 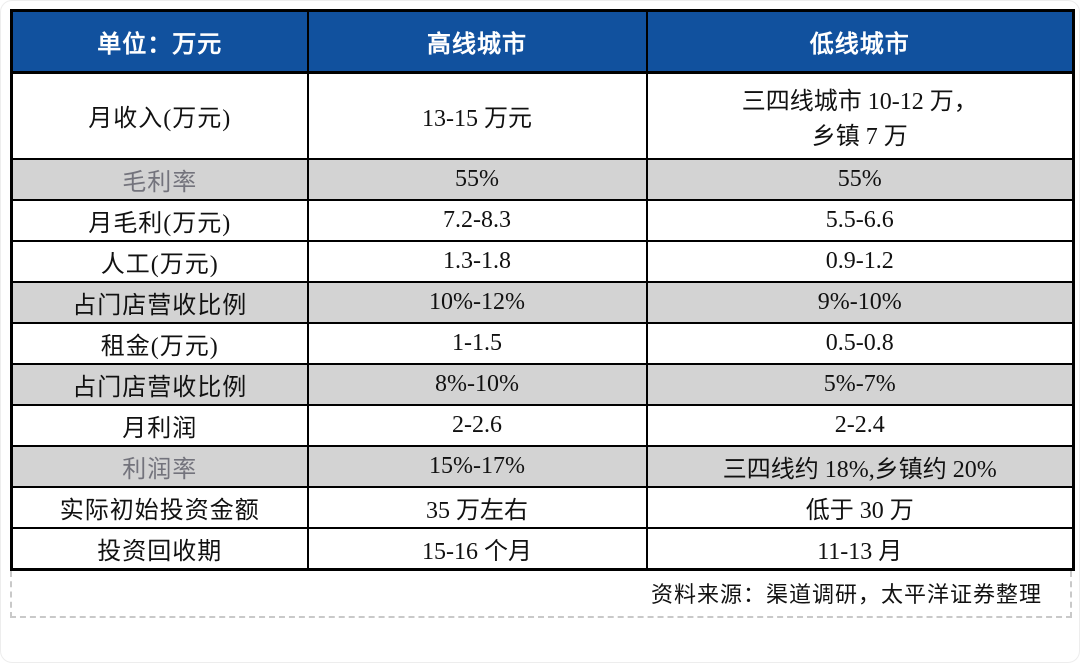 I want to click on row-value-high-tier: 1-1.5, so click(x=477, y=343).